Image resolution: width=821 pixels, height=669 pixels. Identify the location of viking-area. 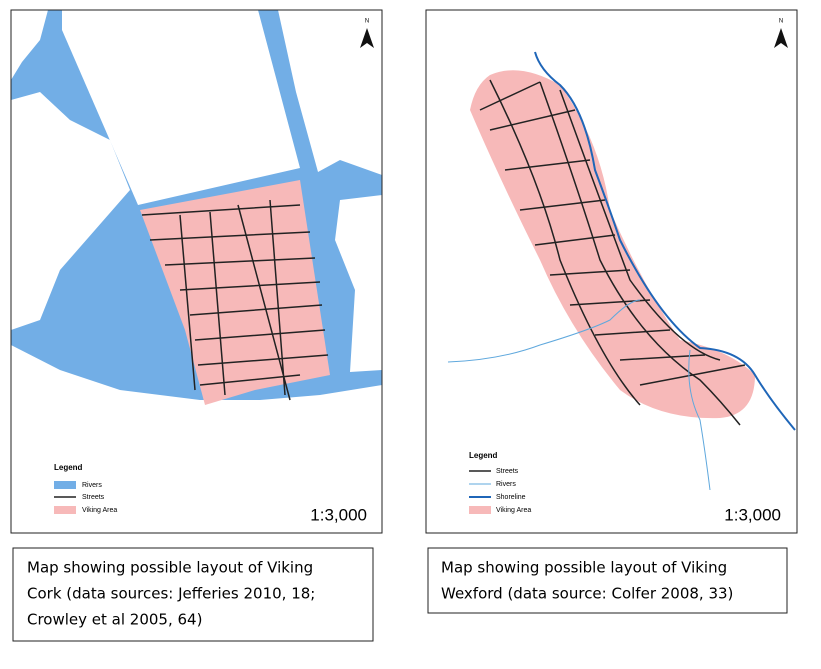
(235, 292).